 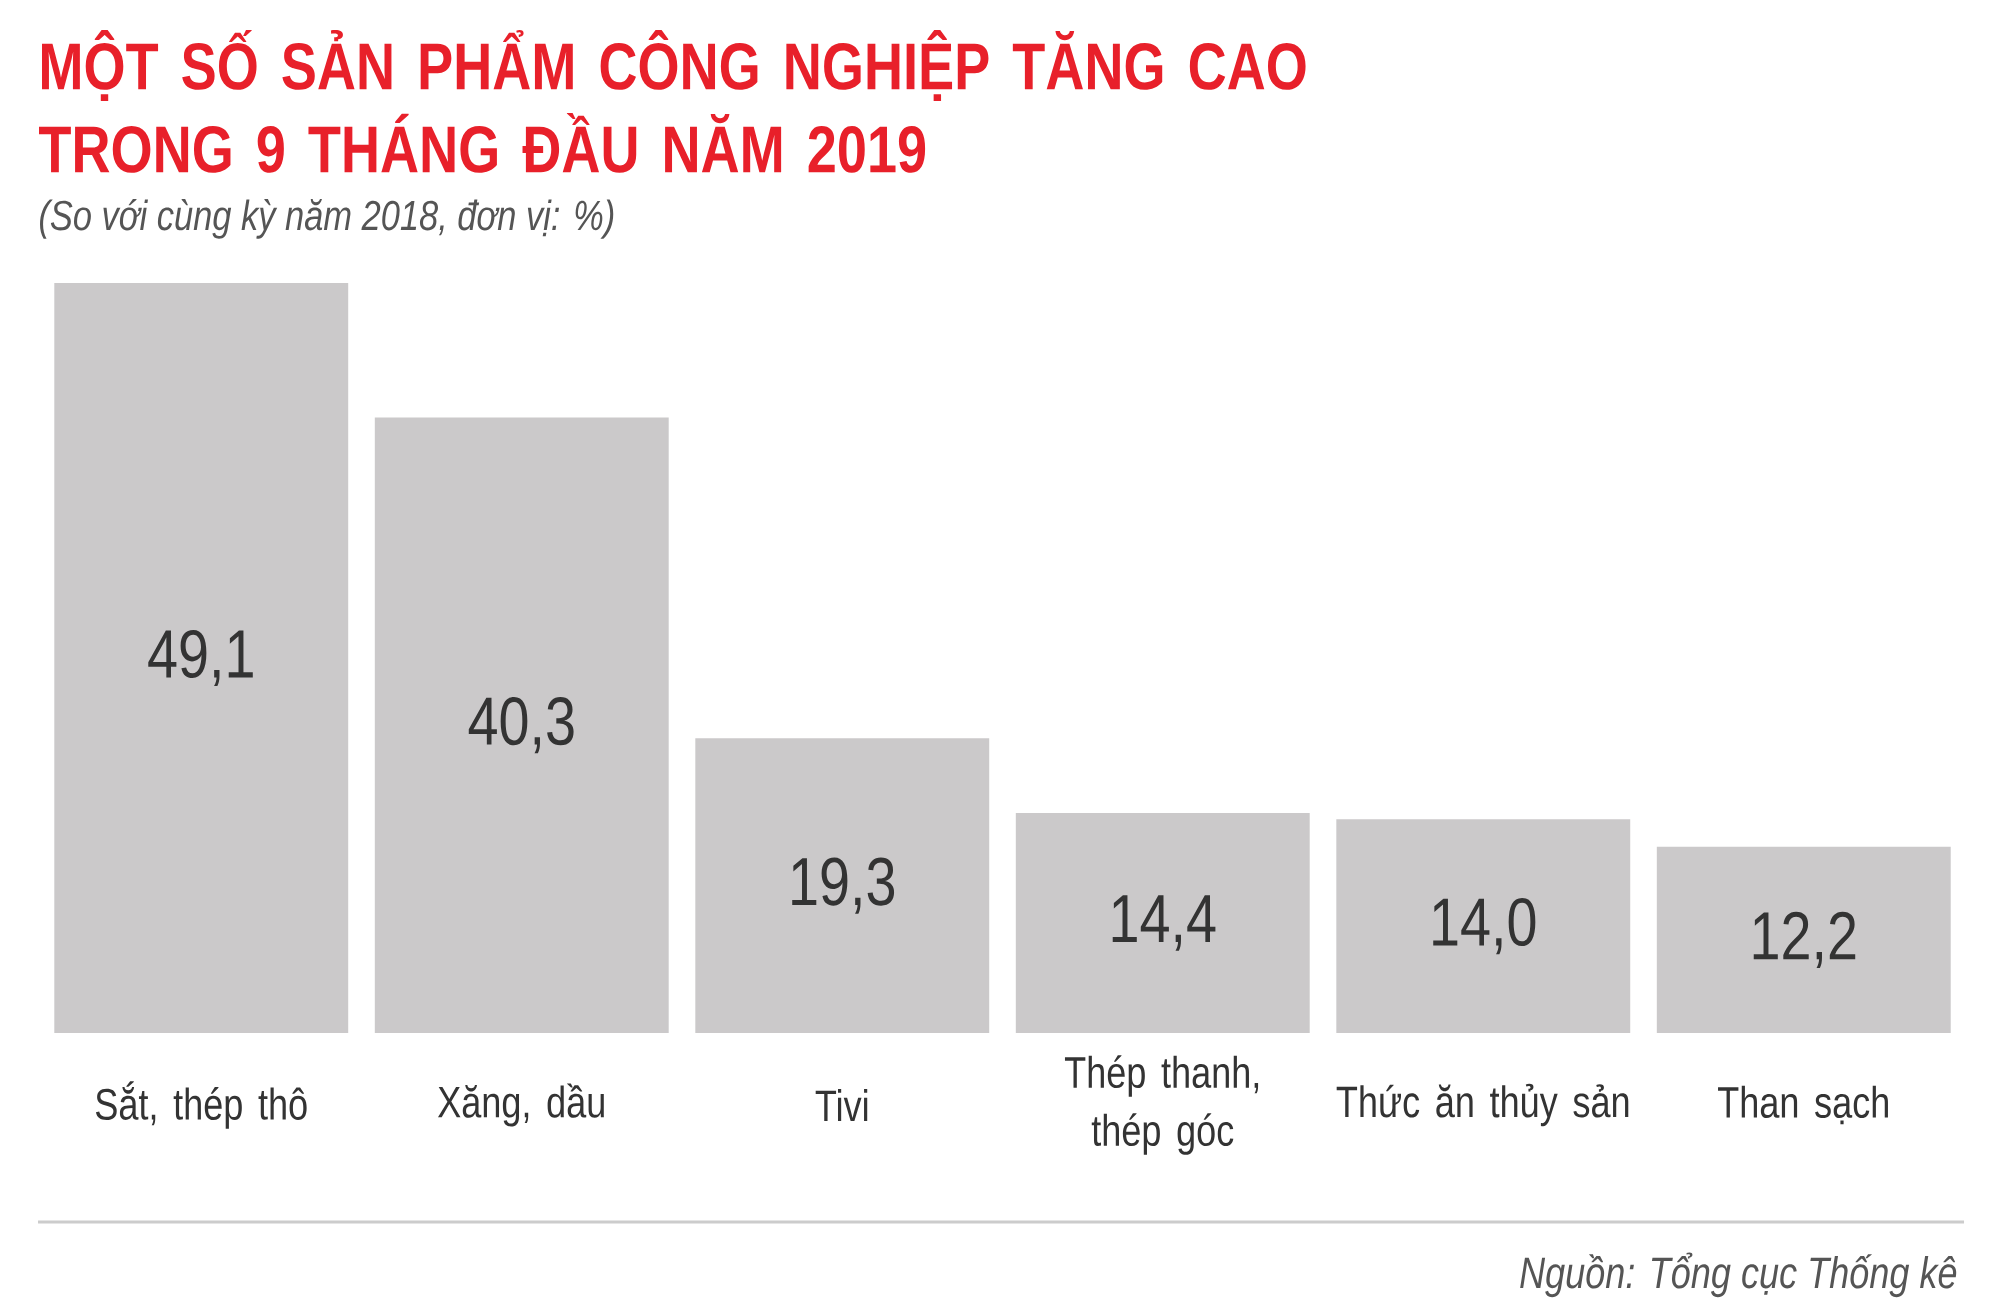 What do you see at coordinates (1803, 1105) in the screenshot?
I see `x-tick-label: Than sạch` at bounding box center [1803, 1105].